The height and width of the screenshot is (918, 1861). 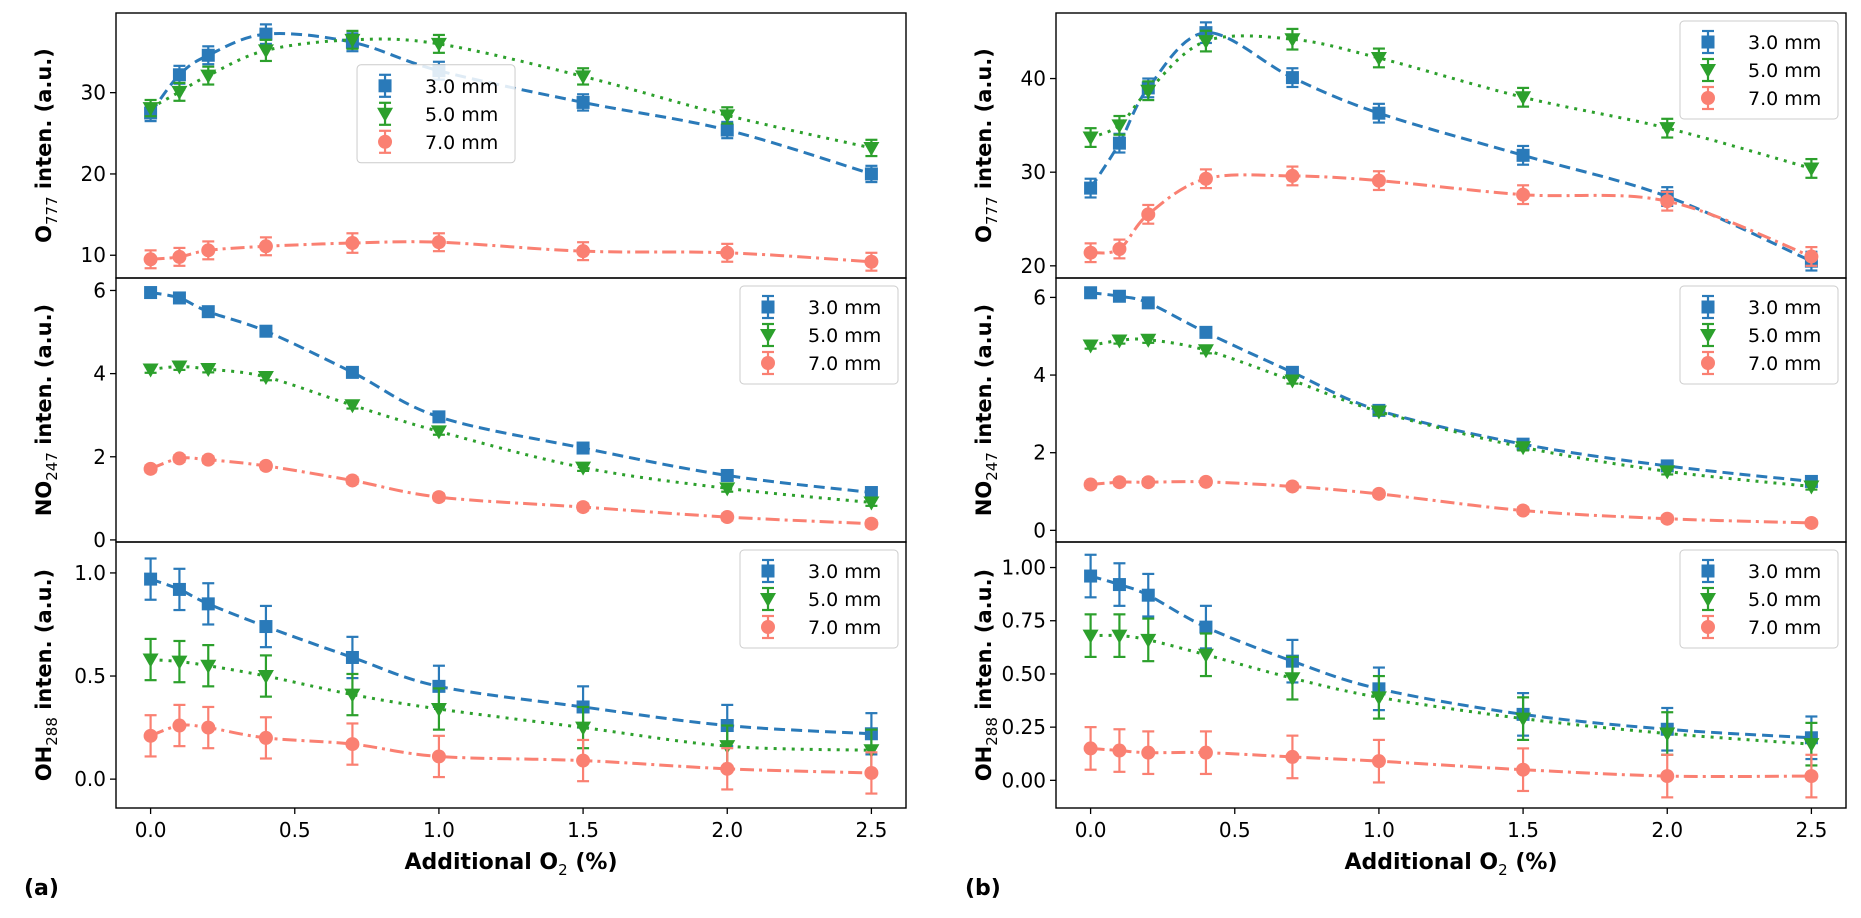 I want to click on y-tick-label: 0.00, so click(x=1023, y=780).